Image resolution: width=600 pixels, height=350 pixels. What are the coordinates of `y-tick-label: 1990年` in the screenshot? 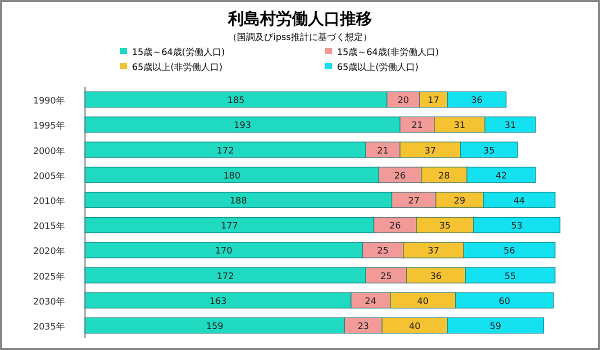 It's located at (49, 101).